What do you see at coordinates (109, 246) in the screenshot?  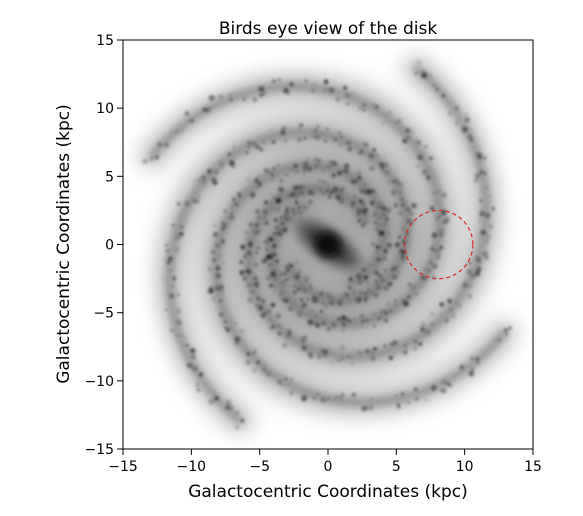 I see `y-tick-label: 0` at bounding box center [109, 246].